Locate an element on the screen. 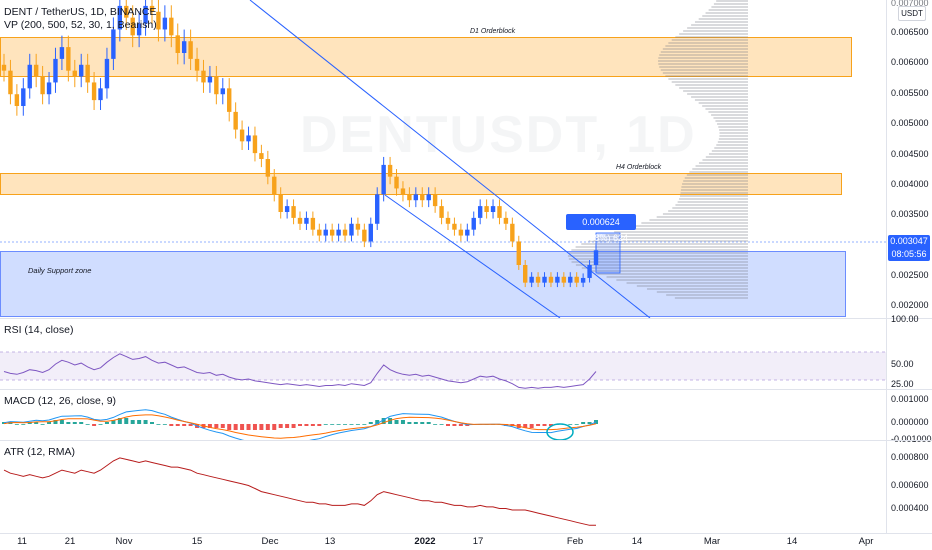  time-tick: 2022 is located at coordinates (425, 541).